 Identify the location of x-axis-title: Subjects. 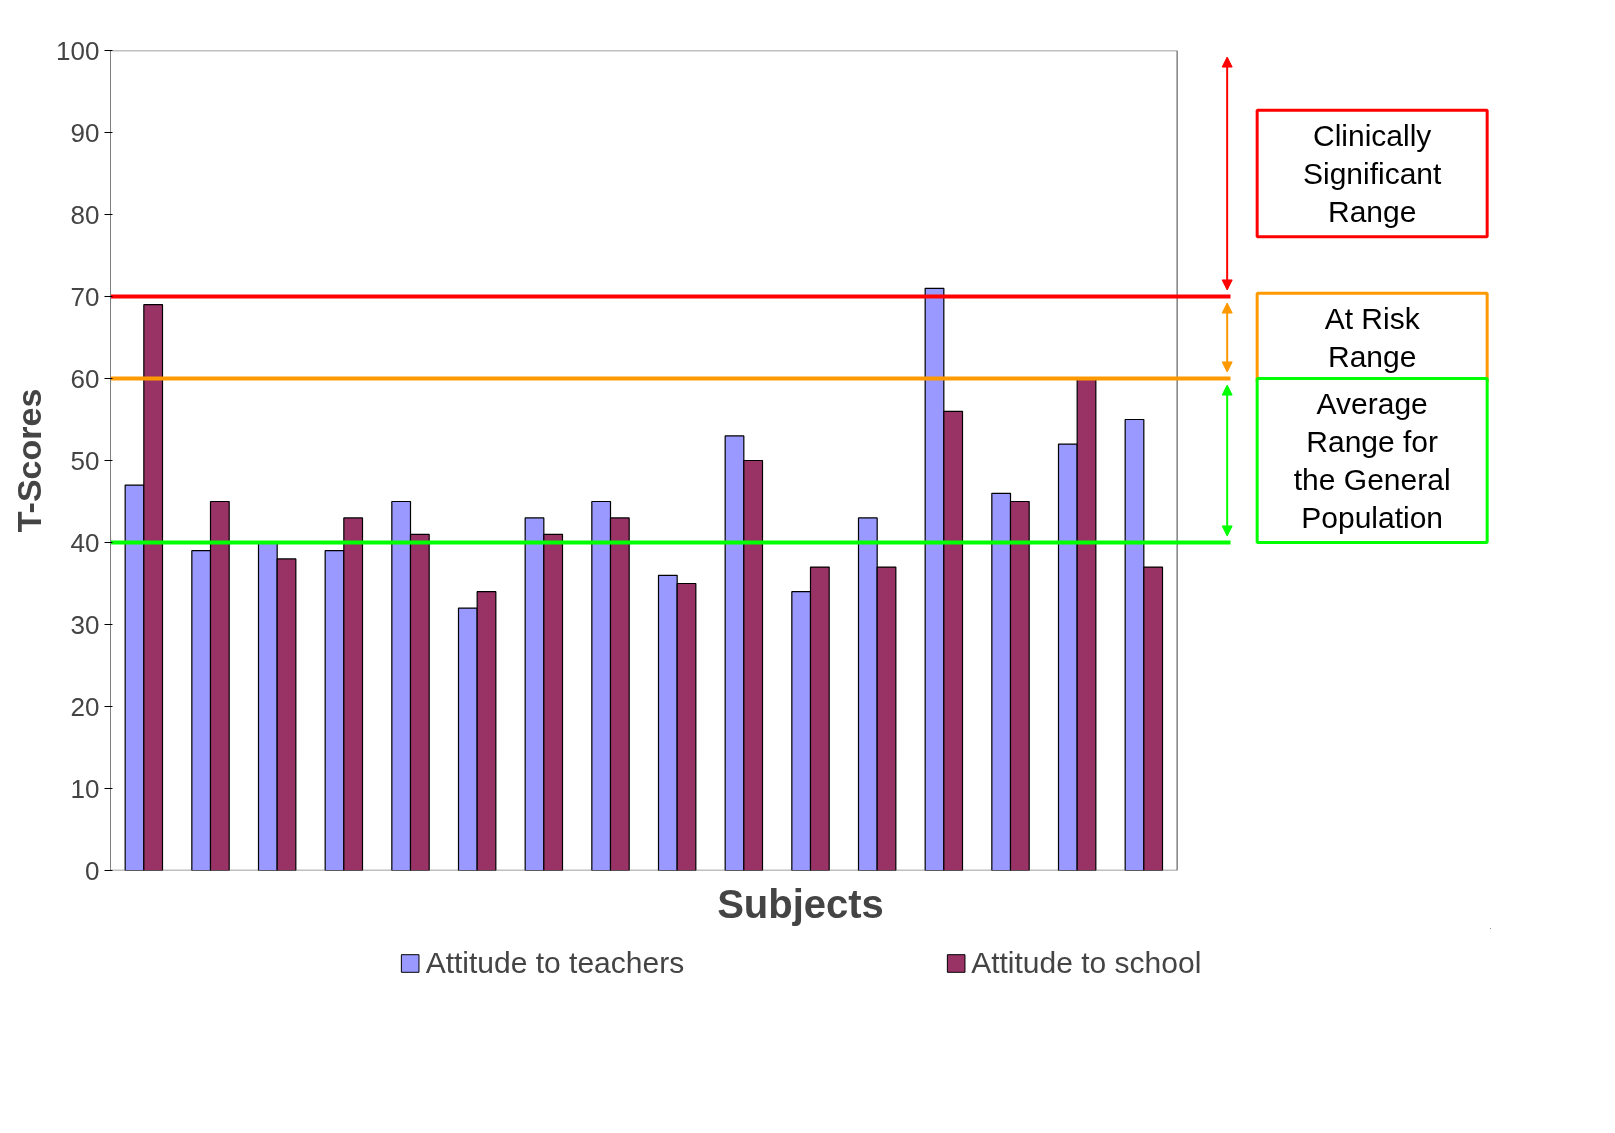
(800, 903).